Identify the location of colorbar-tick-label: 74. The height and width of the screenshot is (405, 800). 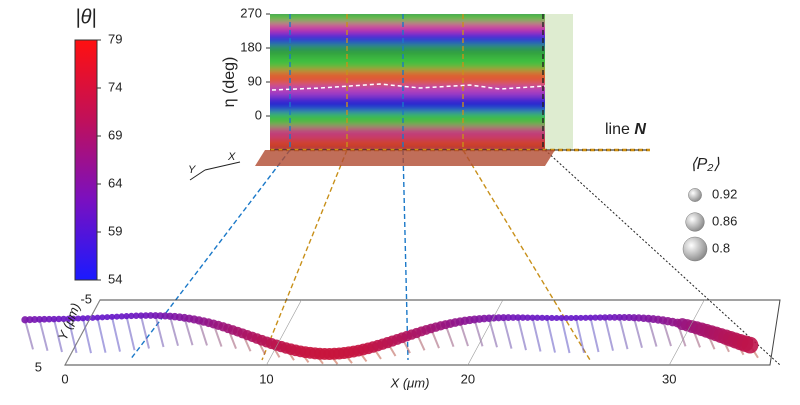
(115, 86).